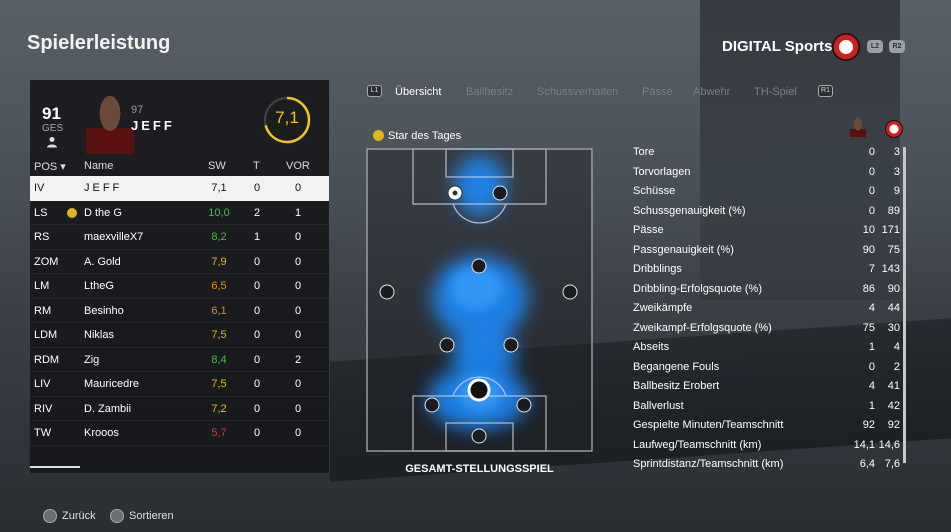 Image resolution: width=951 pixels, height=532 pixels. I want to click on stat-team-value: 41, so click(893, 386).